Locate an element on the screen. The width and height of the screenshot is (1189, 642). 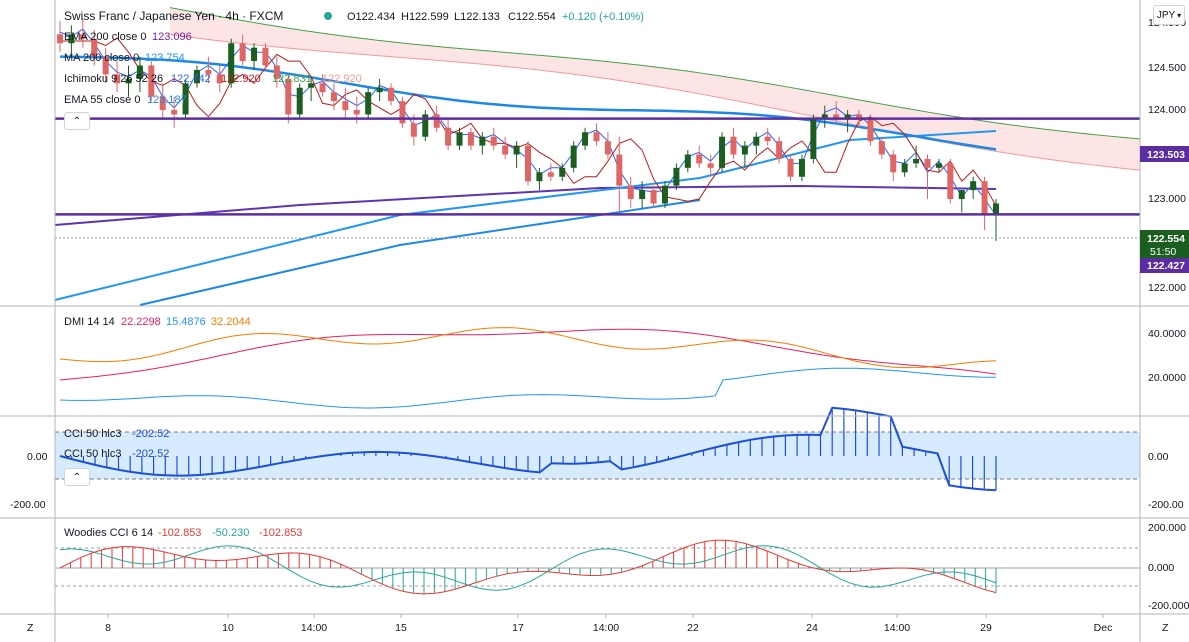
chevron-up-icon: ⌃ is located at coordinates (77, 121).